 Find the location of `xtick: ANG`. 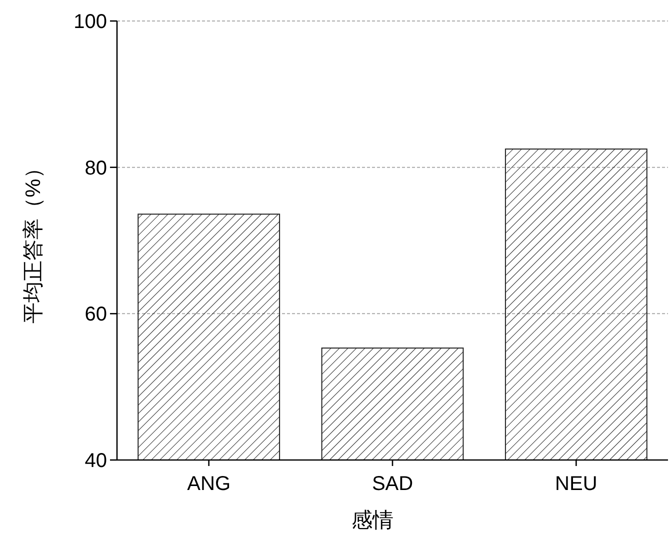

xtick: ANG is located at coordinates (208, 484).